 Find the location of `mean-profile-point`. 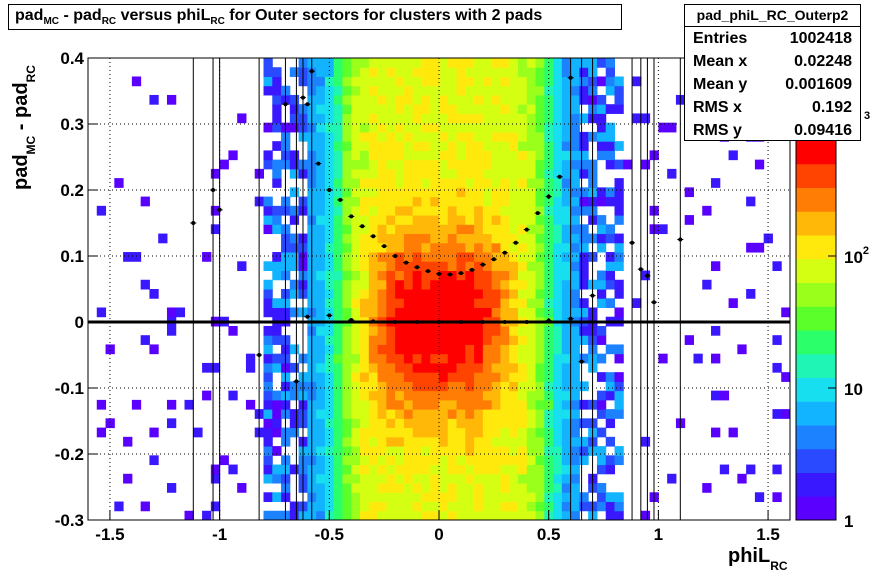

mean-profile-point is located at coordinates (307, 316).